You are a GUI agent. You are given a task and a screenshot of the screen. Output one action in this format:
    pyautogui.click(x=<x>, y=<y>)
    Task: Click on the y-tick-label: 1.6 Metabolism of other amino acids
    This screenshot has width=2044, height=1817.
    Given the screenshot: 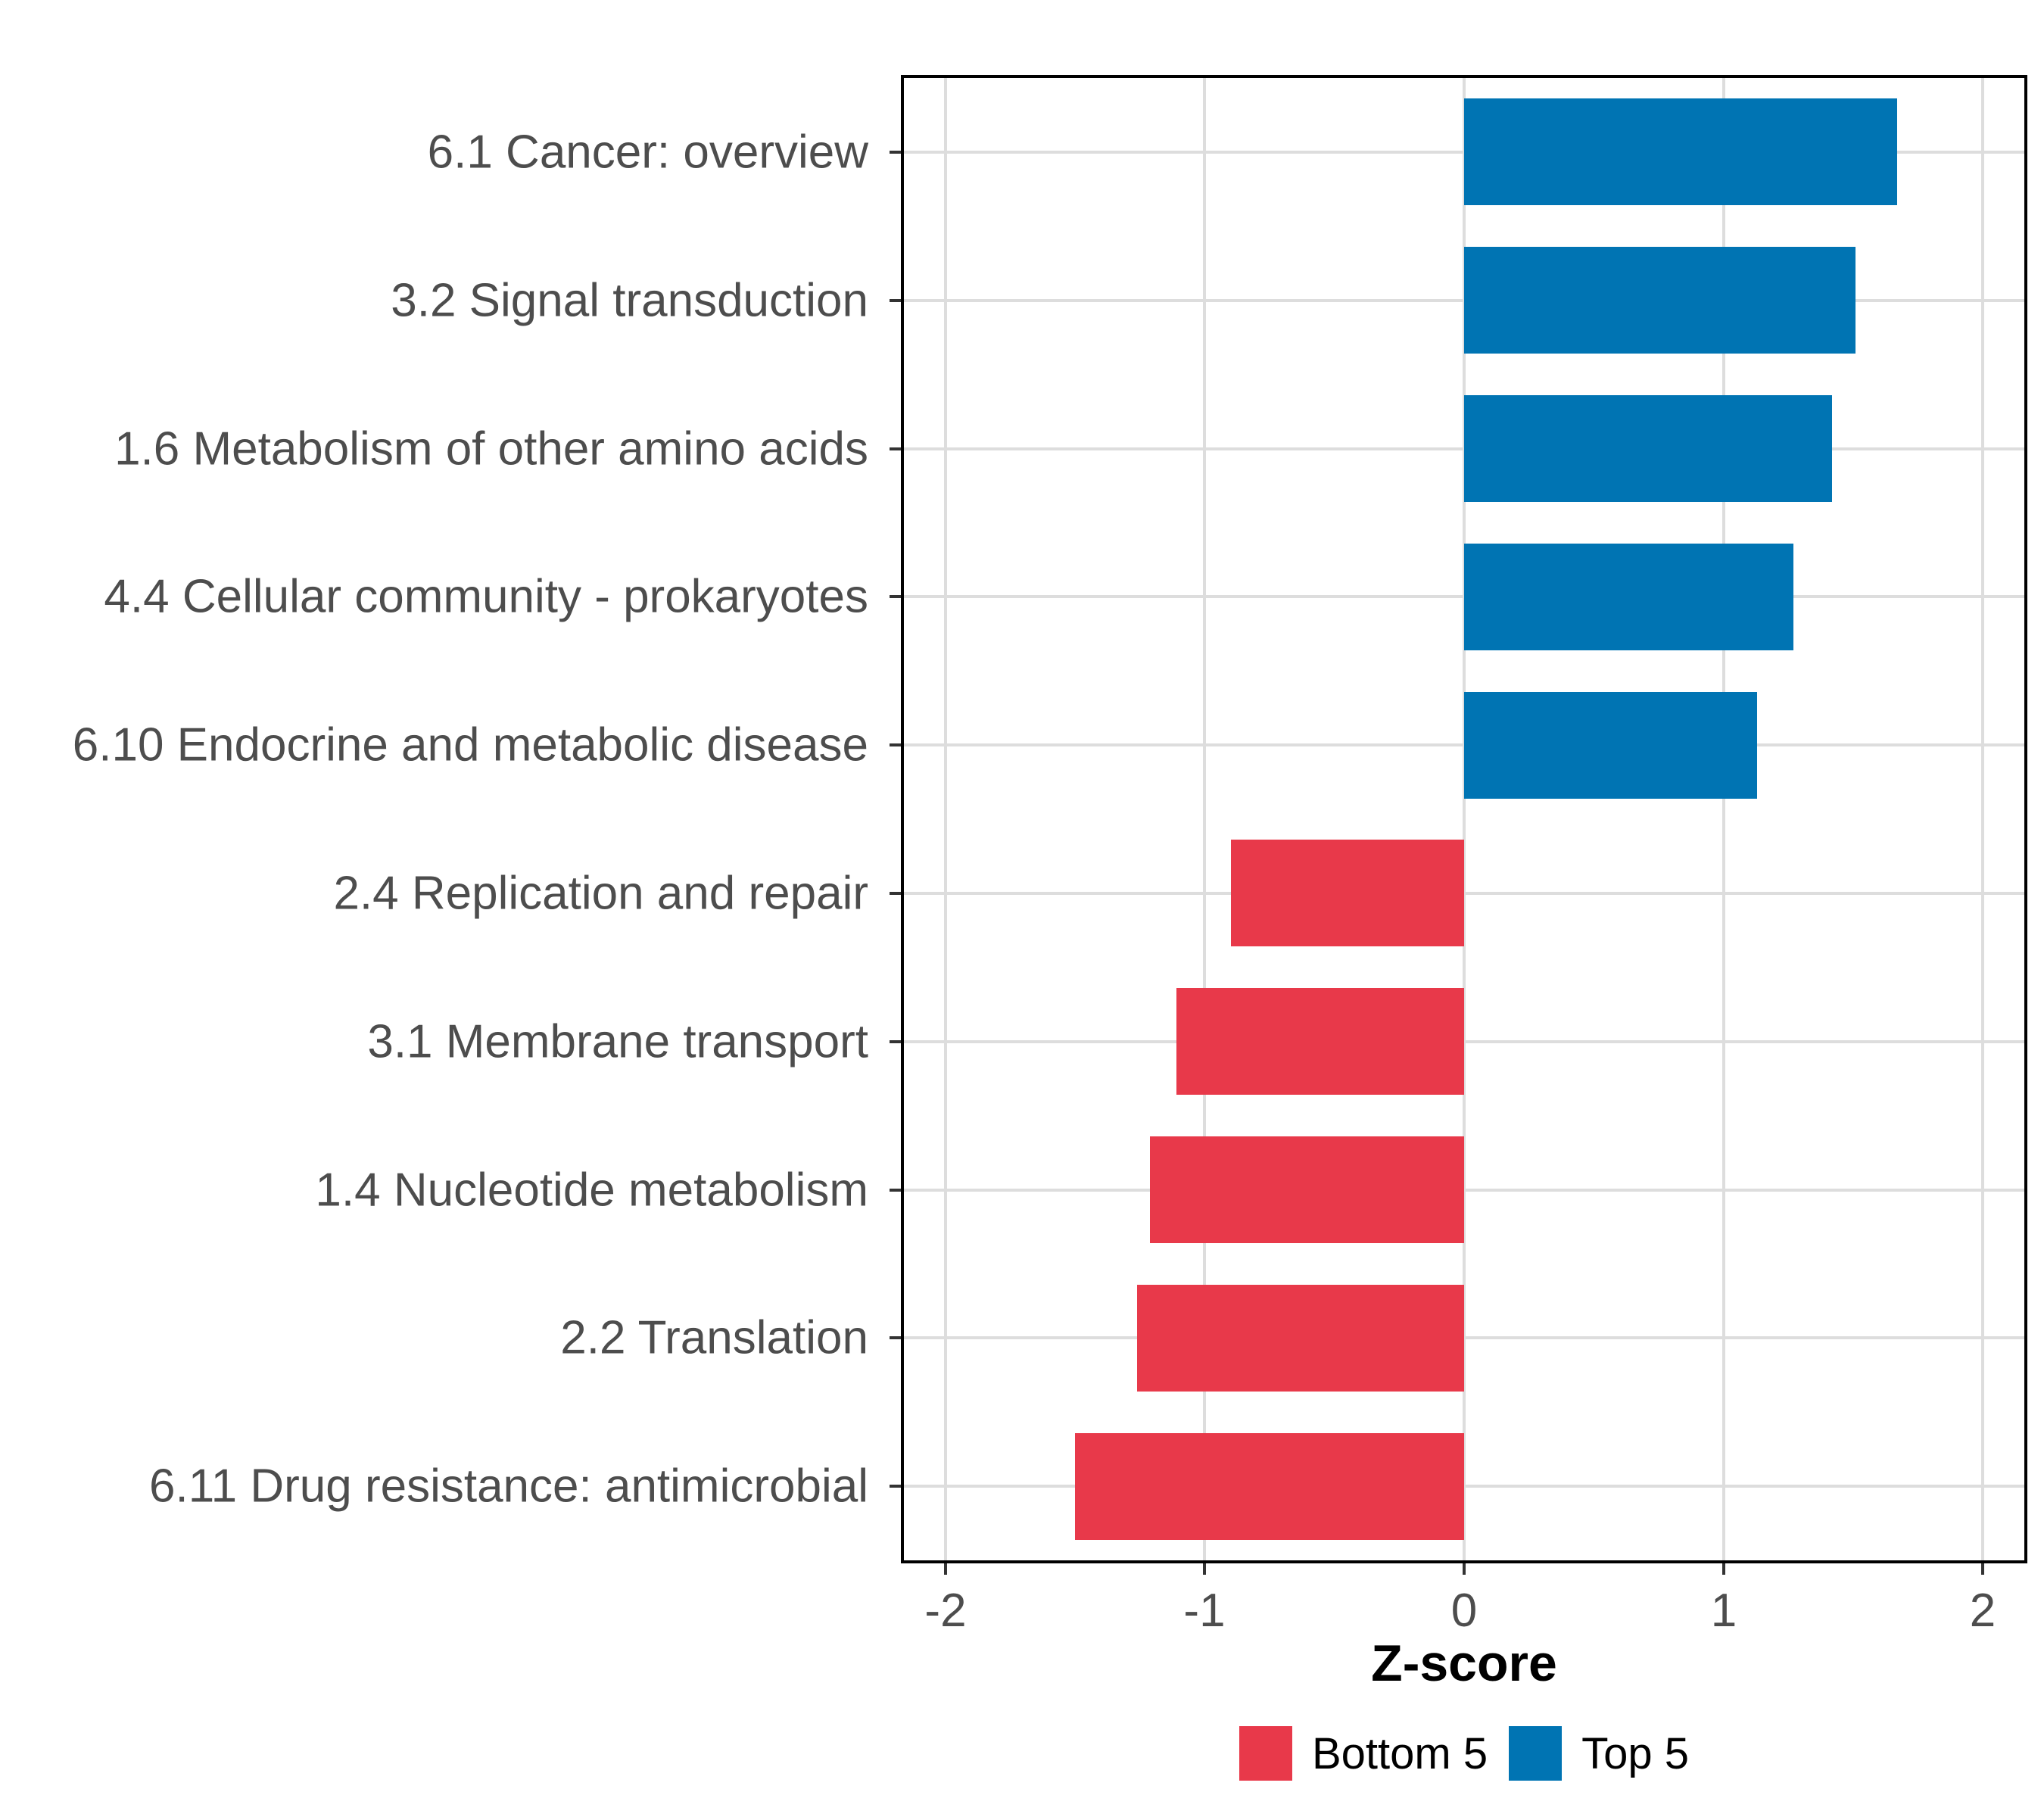 What is the action you would take?
    pyautogui.click(x=491, y=448)
    